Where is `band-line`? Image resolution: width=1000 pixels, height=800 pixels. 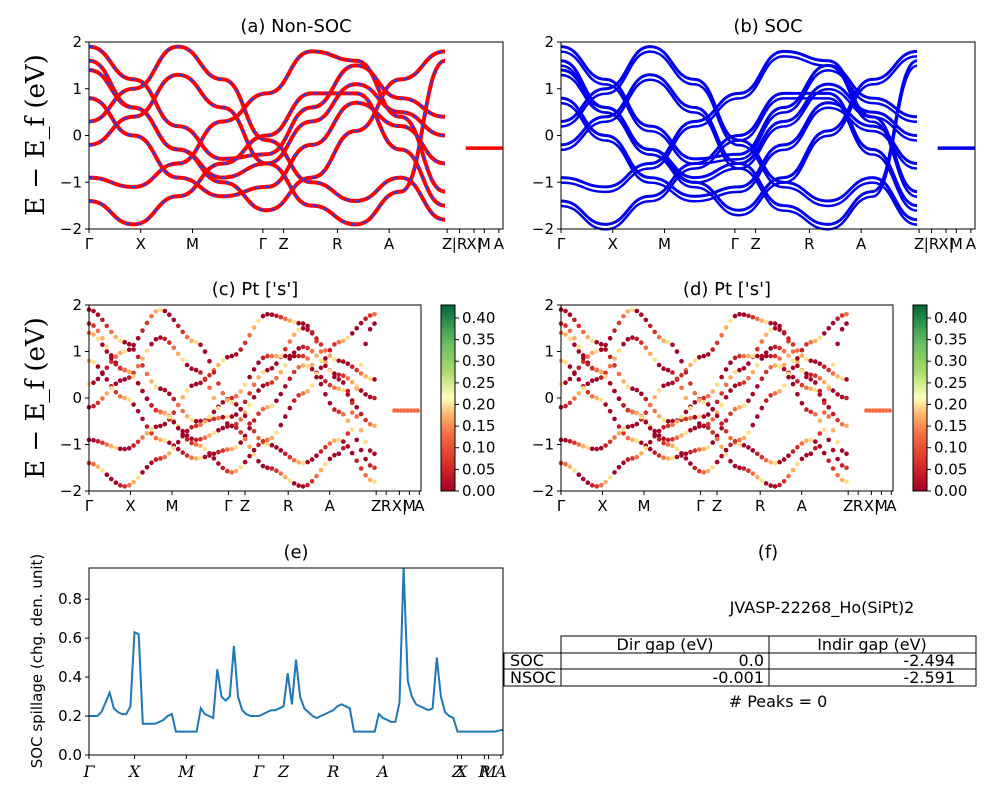 band-line is located at coordinates (739, 133).